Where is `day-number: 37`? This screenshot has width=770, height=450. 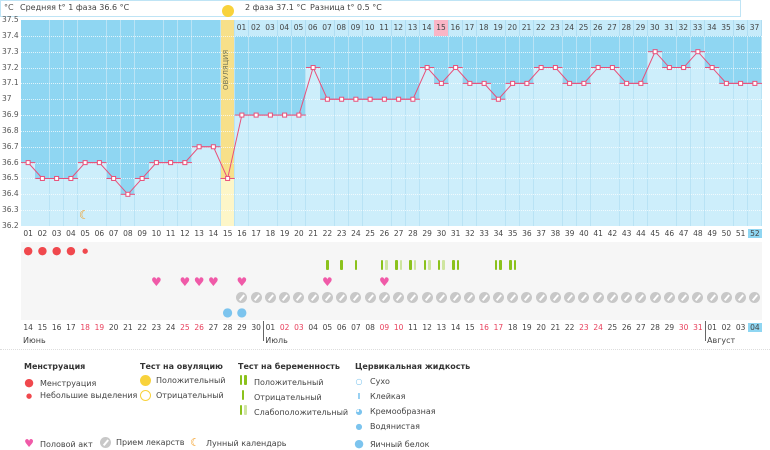 day-number: 37 is located at coordinates (541, 233).